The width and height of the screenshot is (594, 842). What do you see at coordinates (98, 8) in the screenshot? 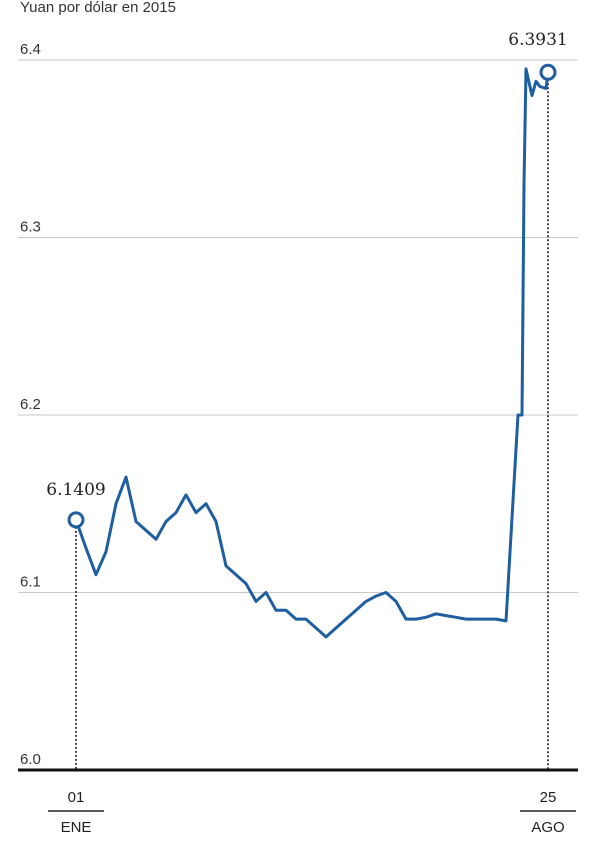
I see `chart-subtitle: Yuan por dólar en 2015` at bounding box center [98, 8].